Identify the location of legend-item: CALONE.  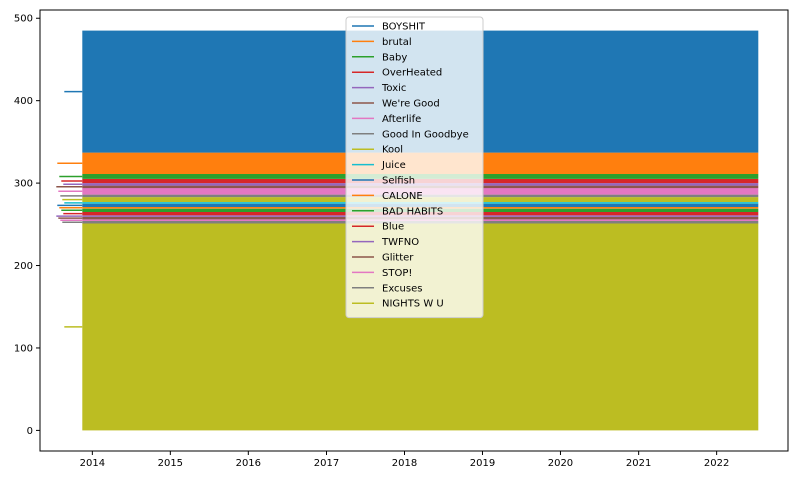
(387, 196).